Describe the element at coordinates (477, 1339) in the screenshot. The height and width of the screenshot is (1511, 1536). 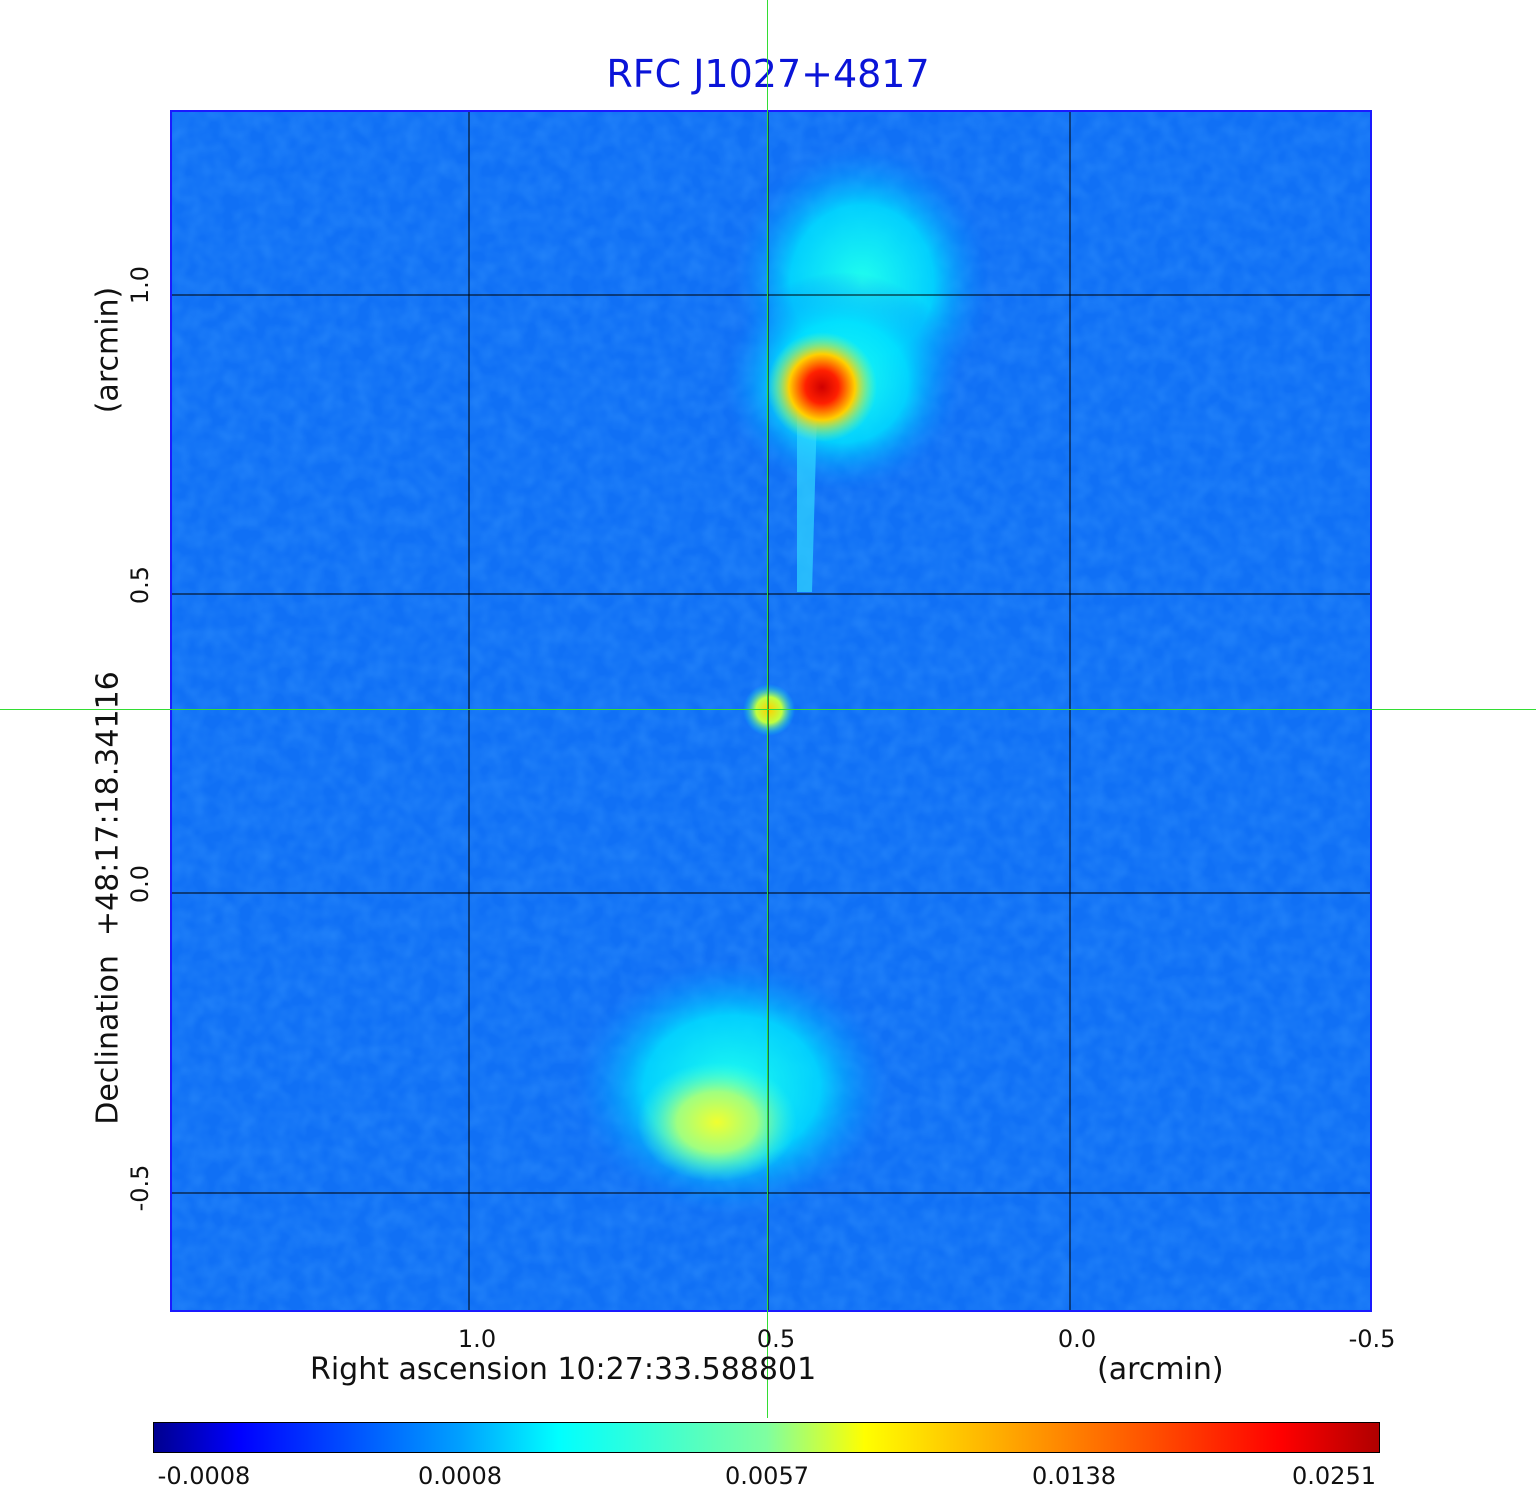
I see `x-tick-label: 1.0` at that location.